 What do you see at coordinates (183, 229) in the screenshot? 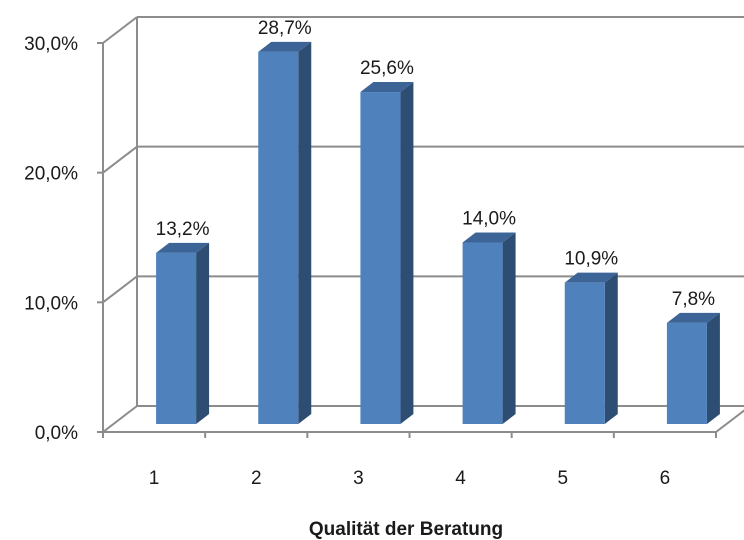
I see `data-label: 13,2%` at bounding box center [183, 229].